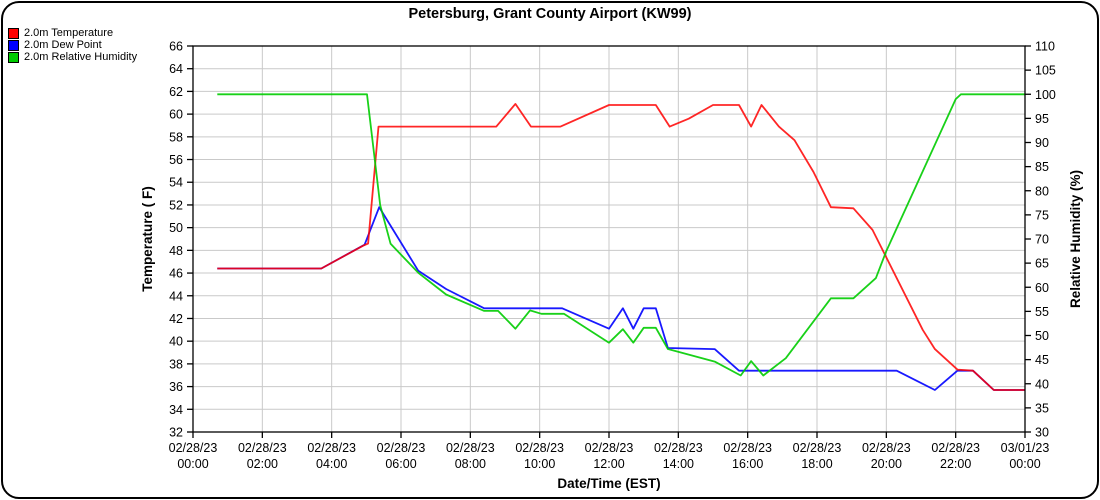 The image size is (1100, 500). Describe the element at coordinates (331, 464) in the screenshot. I see `x-tick-time: 04:00` at that location.